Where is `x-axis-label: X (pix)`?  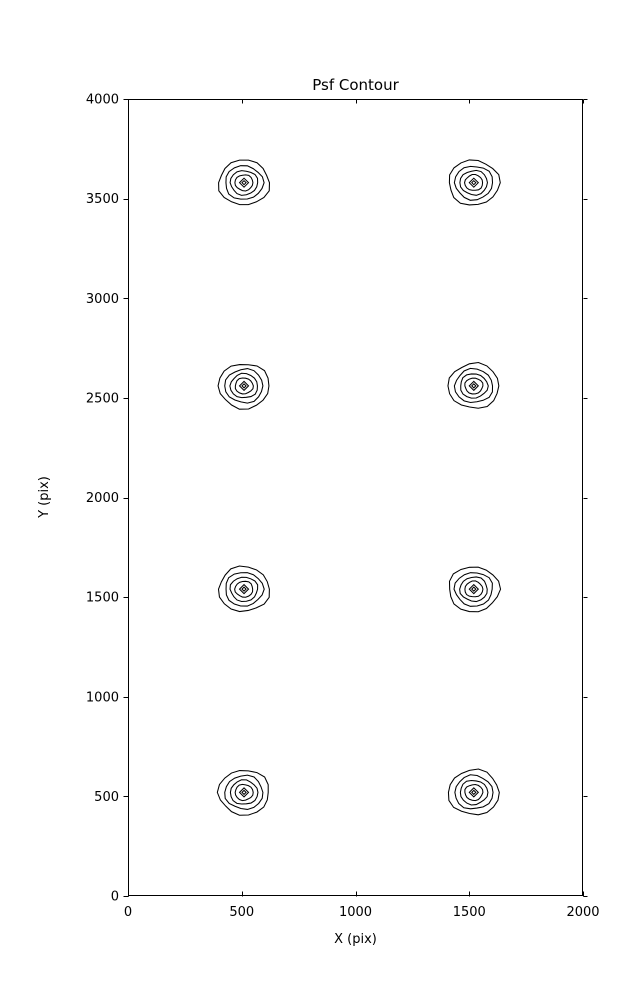 x-axis-label: X (pix) is located at coordinates (355, 939).